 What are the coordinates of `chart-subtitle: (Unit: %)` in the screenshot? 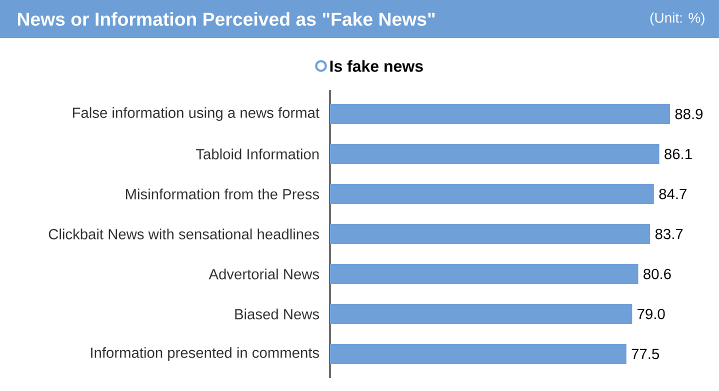 It's located at (677, 19).